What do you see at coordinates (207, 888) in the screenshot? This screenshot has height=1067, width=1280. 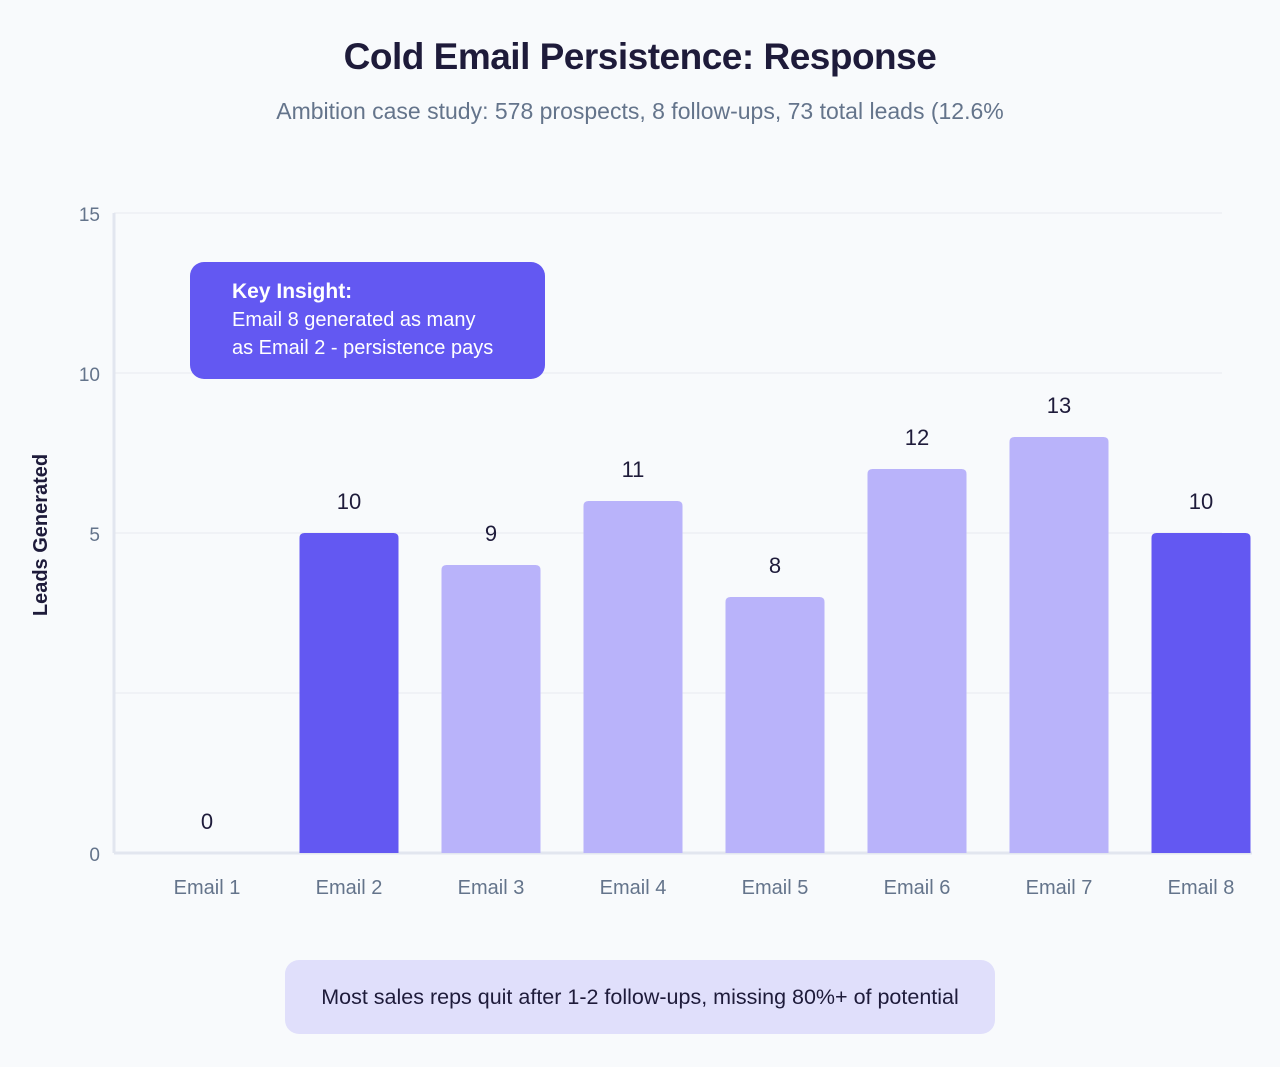 I see `x-tick-label: Email 1` at bounding box center [207, 888].